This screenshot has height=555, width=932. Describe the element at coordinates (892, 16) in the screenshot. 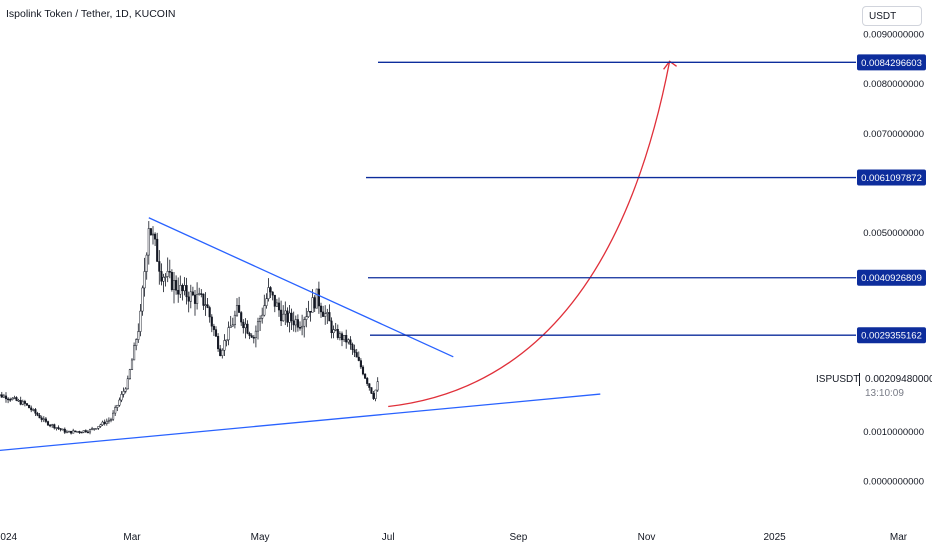

I see `currency-button: USDT` at that location.